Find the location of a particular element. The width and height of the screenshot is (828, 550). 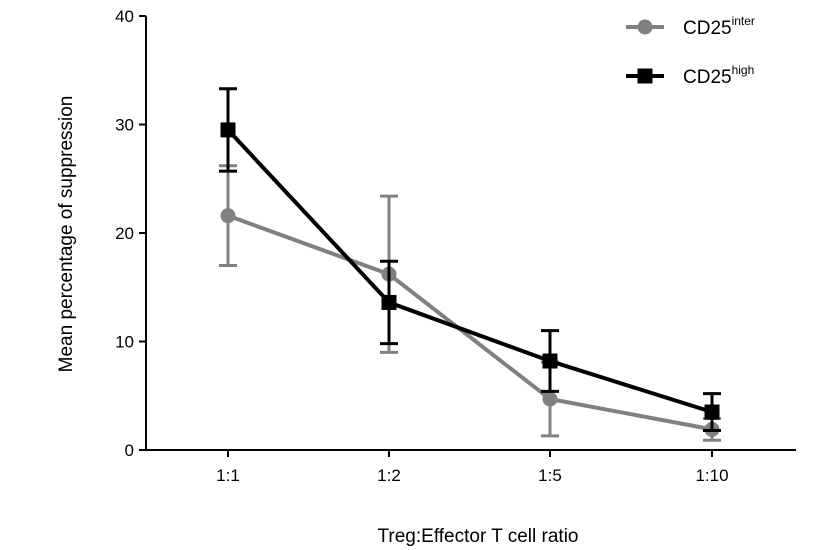

legend-label: CD25inter is located at coordinates (719, 26).